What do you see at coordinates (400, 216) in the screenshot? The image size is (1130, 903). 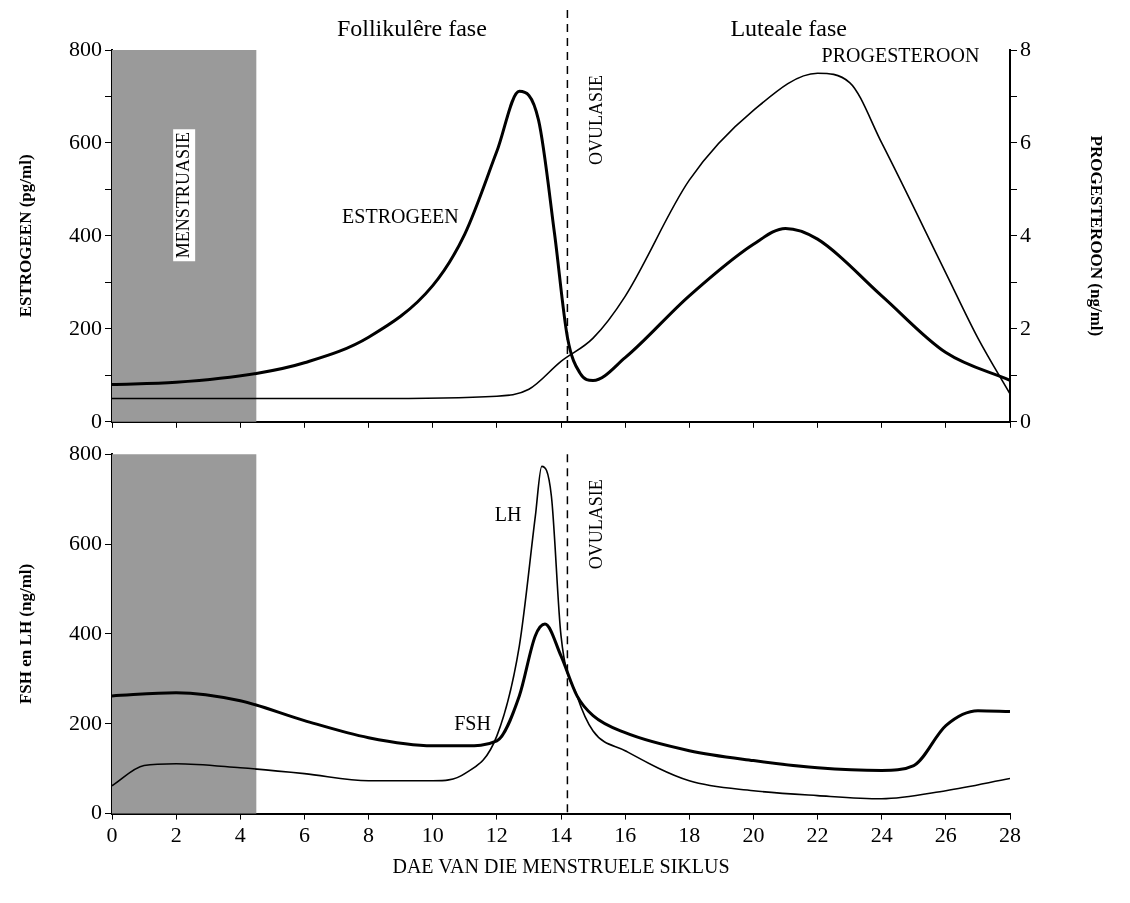 I see `series-label: ESTROGEEN` at bounding box center [400, 216].